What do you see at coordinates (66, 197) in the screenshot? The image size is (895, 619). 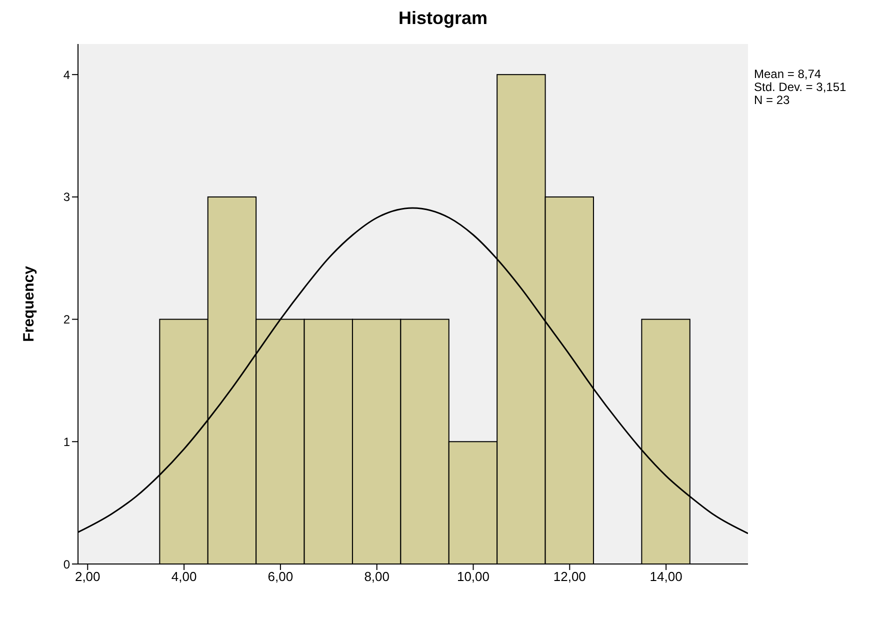 I see `y-tick-label: 3` at bounding box center [66, 197].